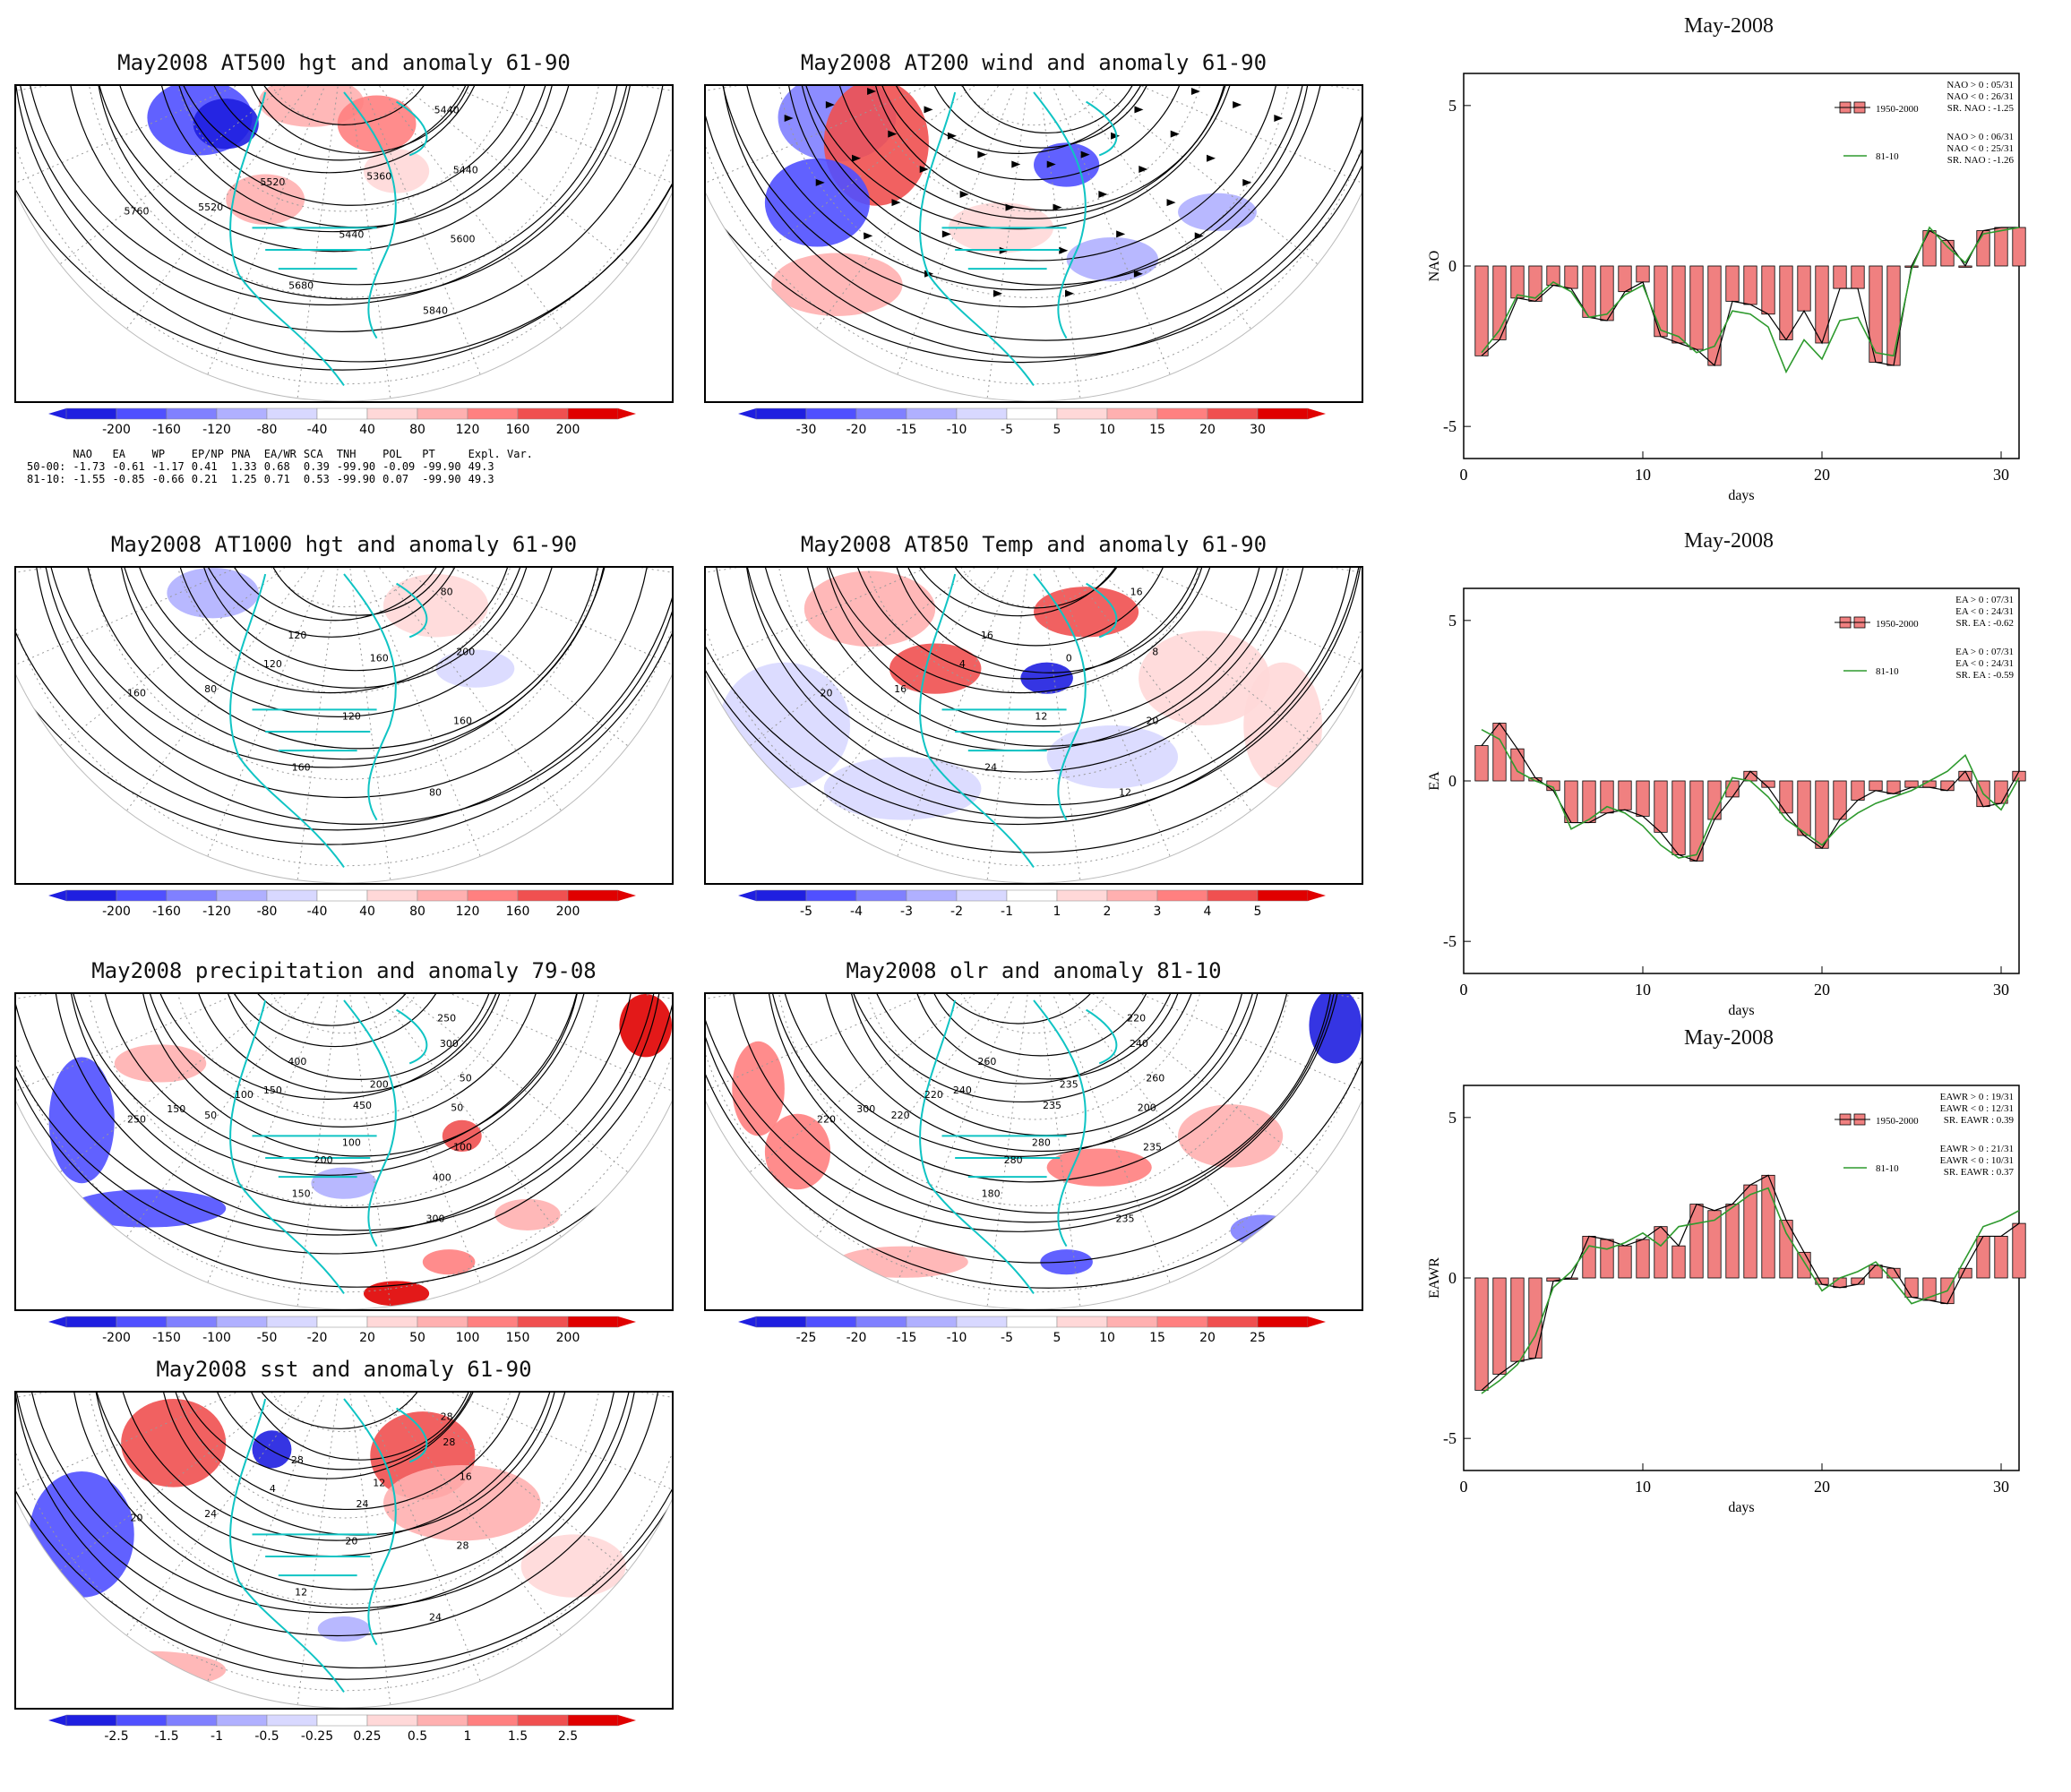 The image size is (2071, 1792). I want to click on colorbar: -200 -160 -120 -80 -40 40 80 120 160 200, so click(342, 423).